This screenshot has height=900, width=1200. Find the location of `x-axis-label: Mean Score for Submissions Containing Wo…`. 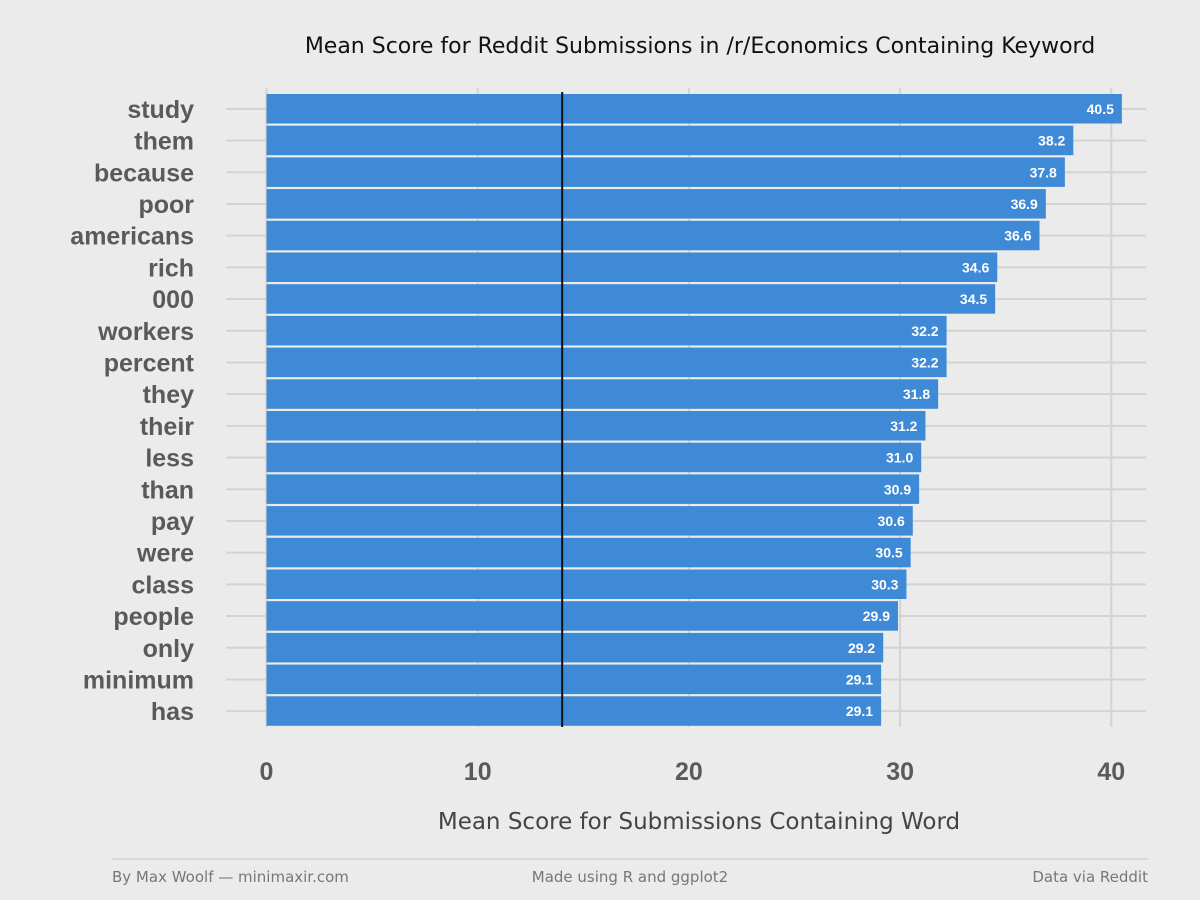

x-axis-label: Mean Score for Submissions Containing Wo… is located at coordinates (699, 822).